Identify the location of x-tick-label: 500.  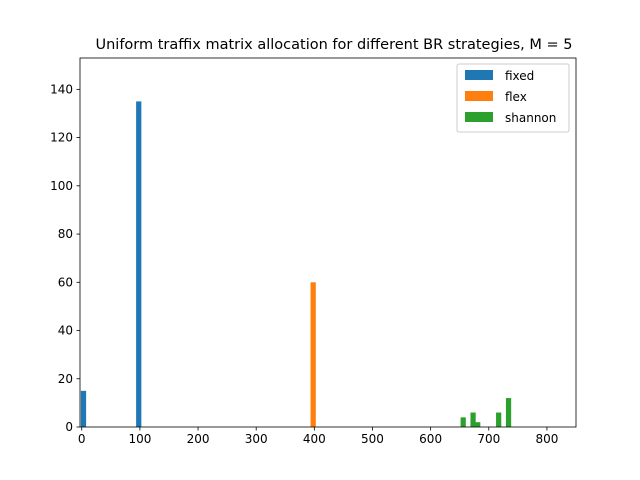
(372, 439).